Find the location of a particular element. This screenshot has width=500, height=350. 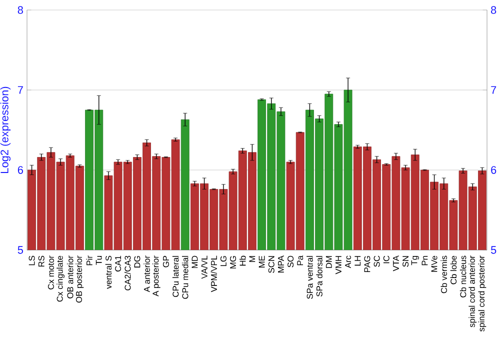

x-tick-label: ventral S is located at coordinates (108, 272).